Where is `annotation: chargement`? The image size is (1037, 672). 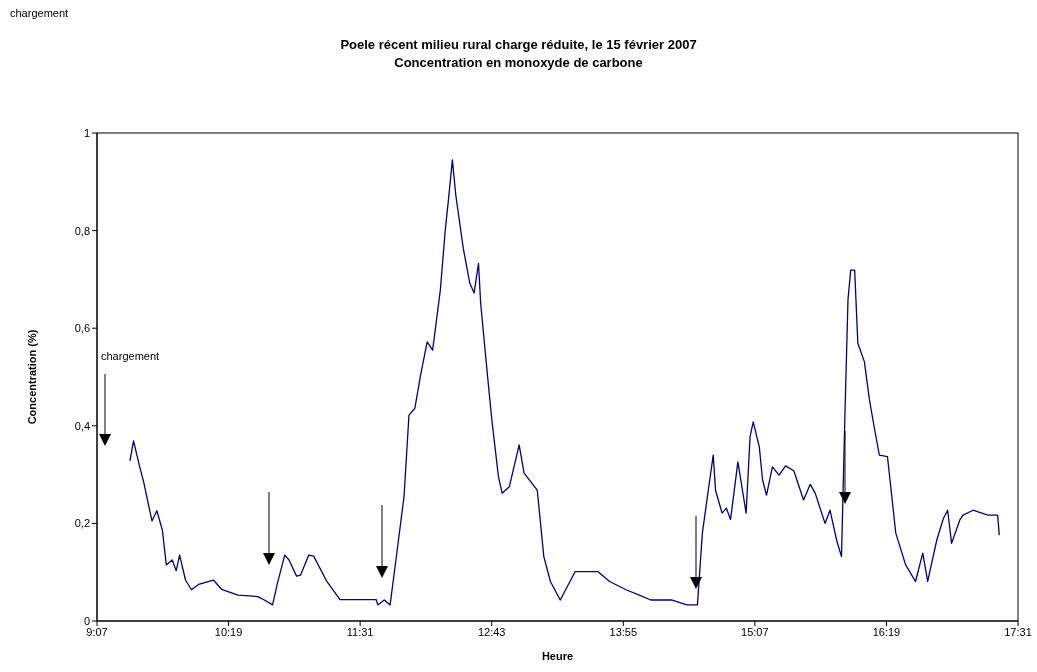 annotation: chargement is located at coordinates (130, 356).